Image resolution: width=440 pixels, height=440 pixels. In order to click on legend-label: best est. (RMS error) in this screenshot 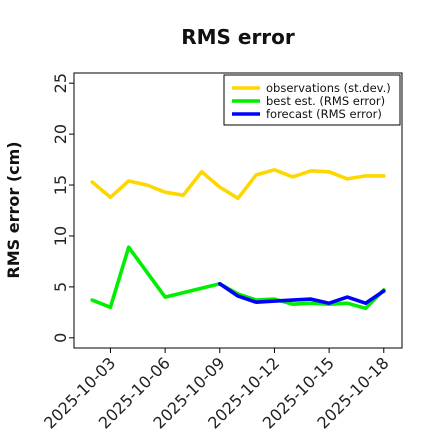, I will do `click(325, 101)`.